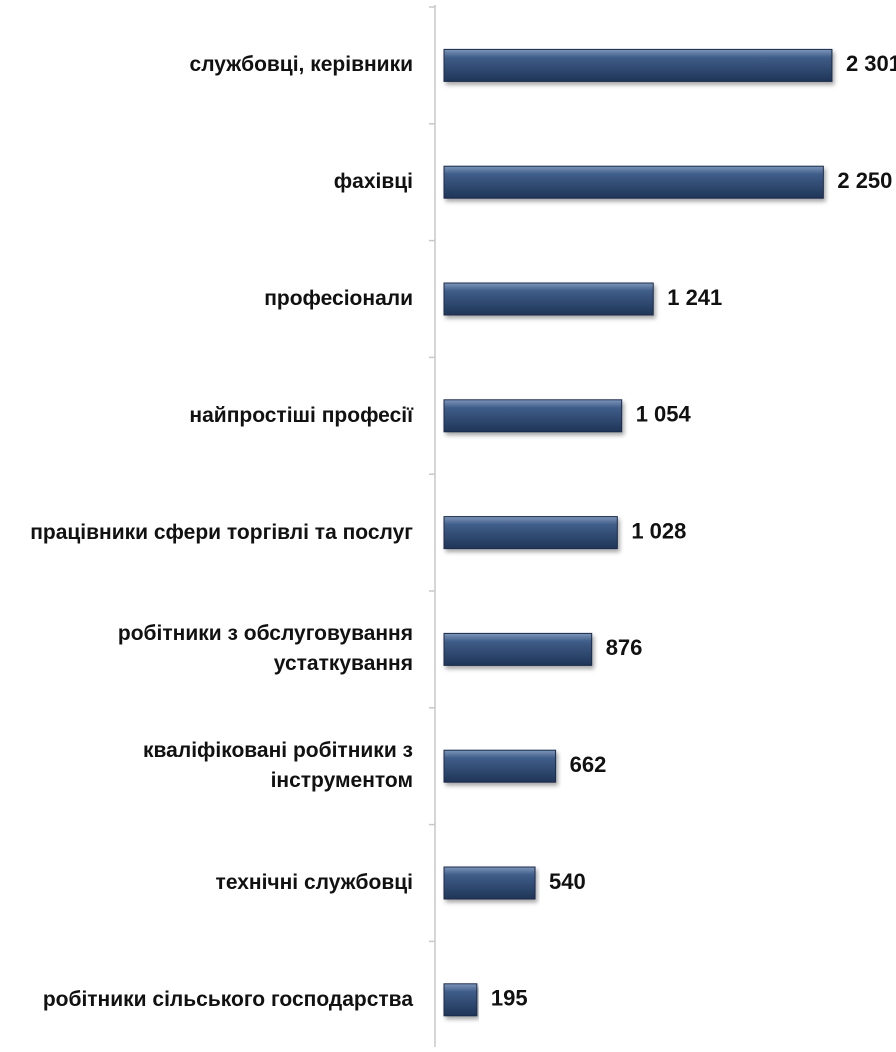 Image resolution: width=896 pixels, height=1052 pixels. What do you see at coordinates (624, 647) in the screenshot?
I see `value-label: 876` at bounding box center [624, 647].